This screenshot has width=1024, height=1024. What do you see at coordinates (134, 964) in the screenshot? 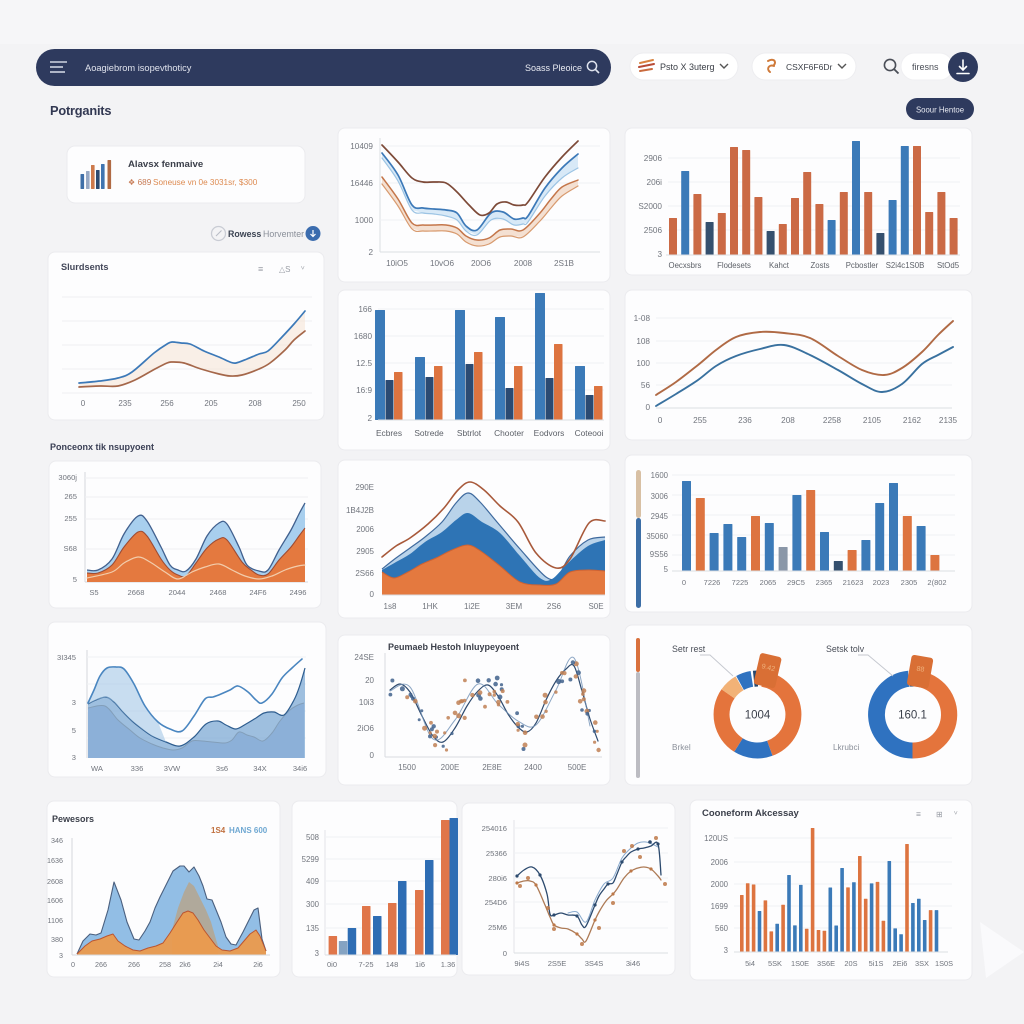
I see `svg-text: 266` at bounding box center [134, 964].